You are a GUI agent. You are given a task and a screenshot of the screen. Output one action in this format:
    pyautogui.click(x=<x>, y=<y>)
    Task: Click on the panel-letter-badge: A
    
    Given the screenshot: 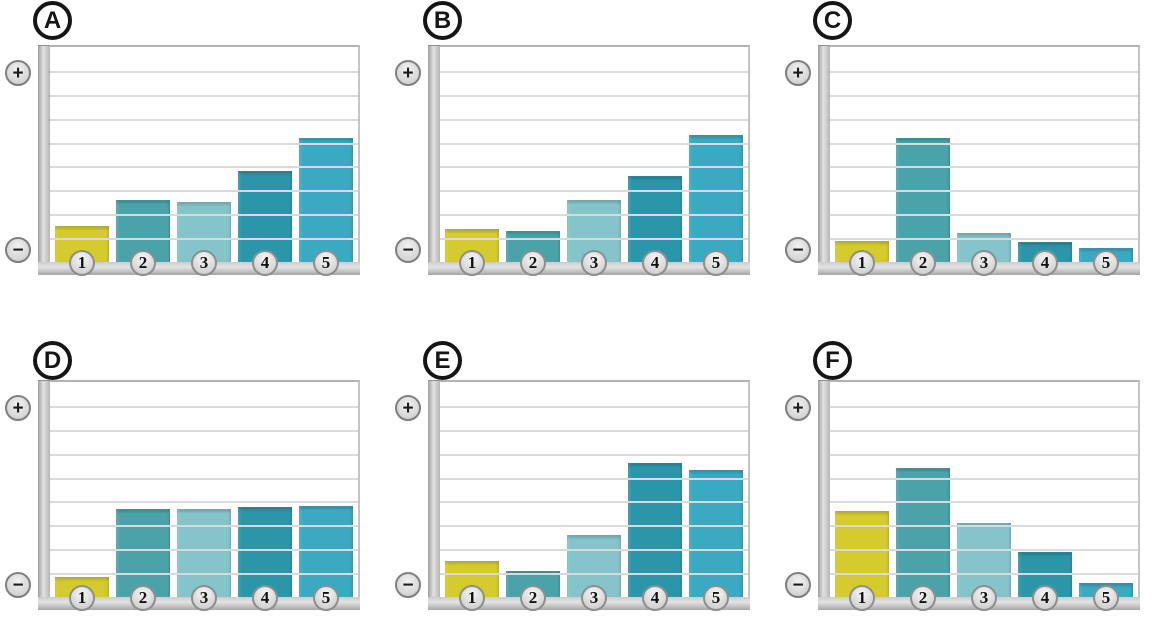 What is the action you would take?
    pyautogui.click(x=52, y=20)
    